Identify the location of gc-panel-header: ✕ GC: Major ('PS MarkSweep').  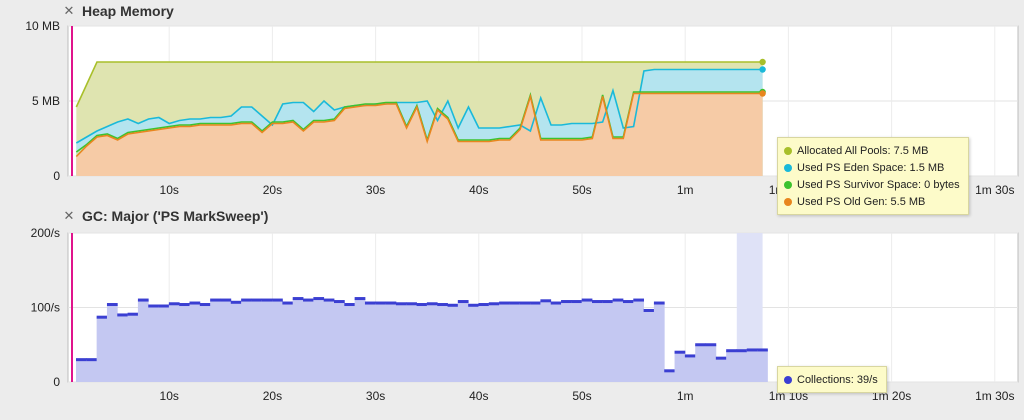
(512, 216).